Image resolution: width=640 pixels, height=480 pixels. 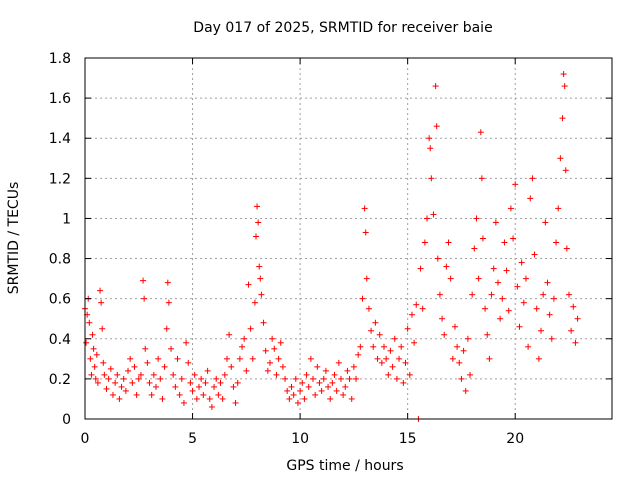 What do you see at coordinates (60, 179) in the screenshot?
I see `y-tick-label: 1.2` at bounding box center [60, 179].